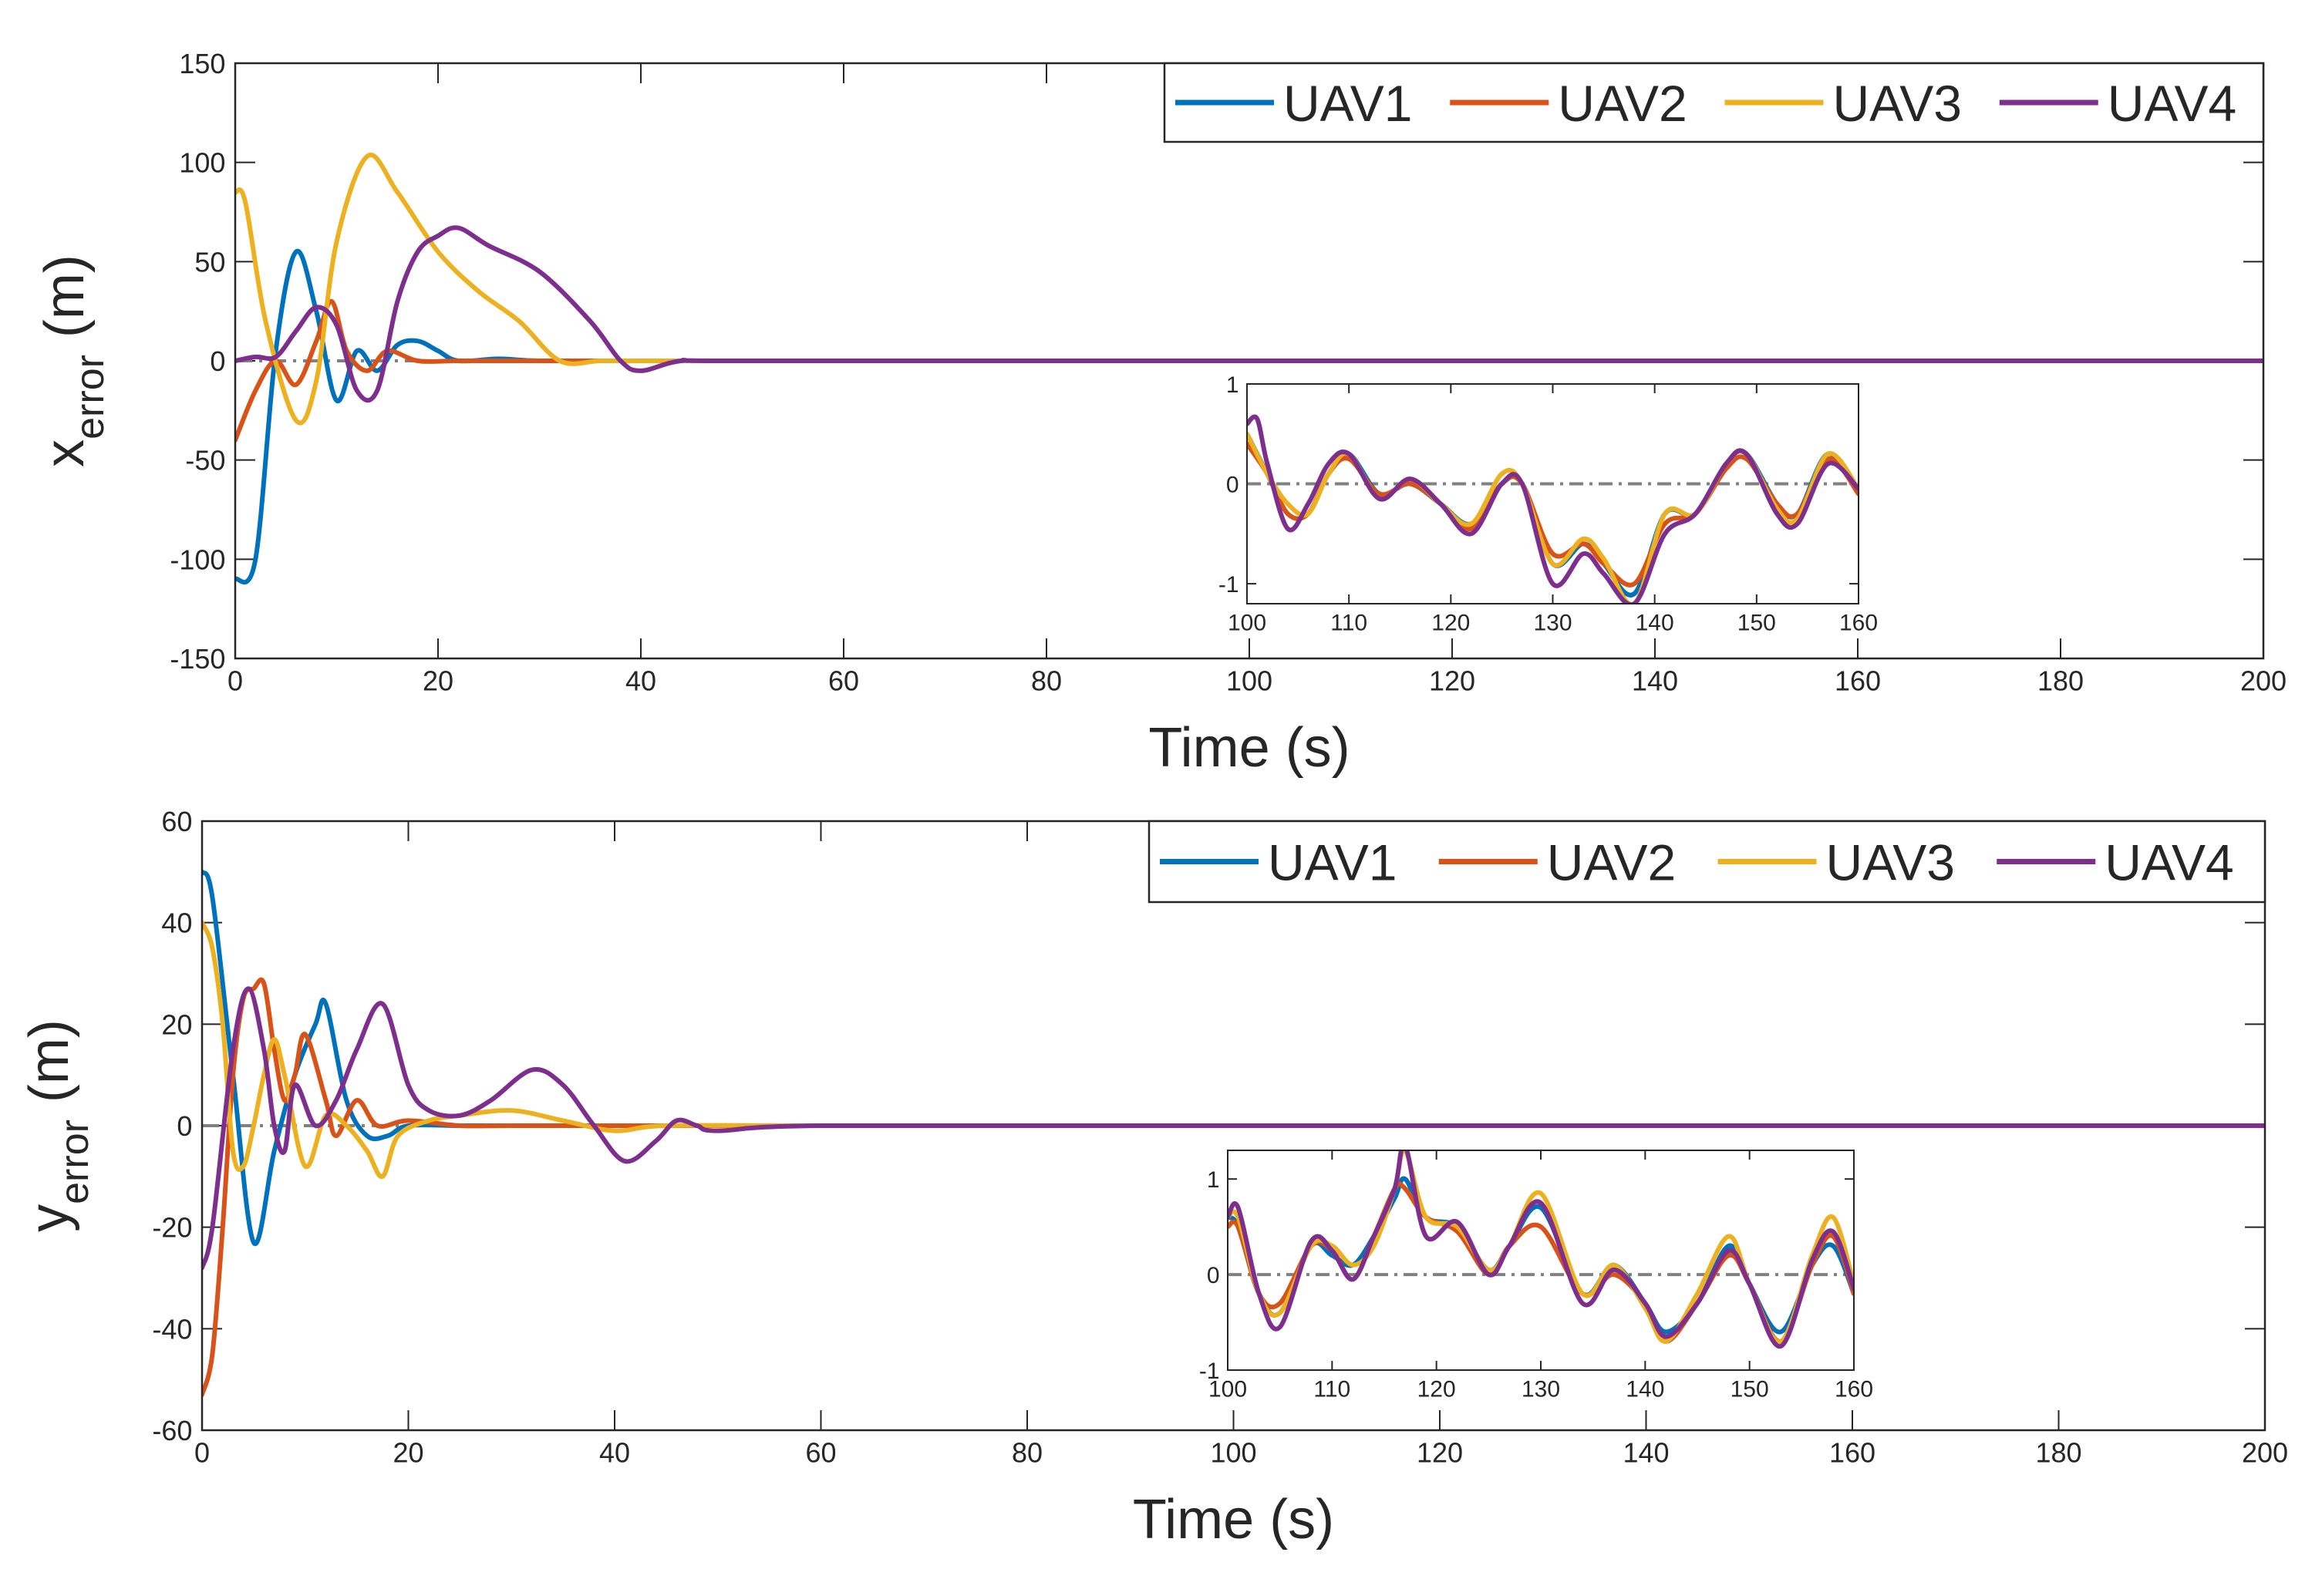  Describe the element at coordinates (209, 262) in the screenshot. I see `y-tick-label: 50` at that location.